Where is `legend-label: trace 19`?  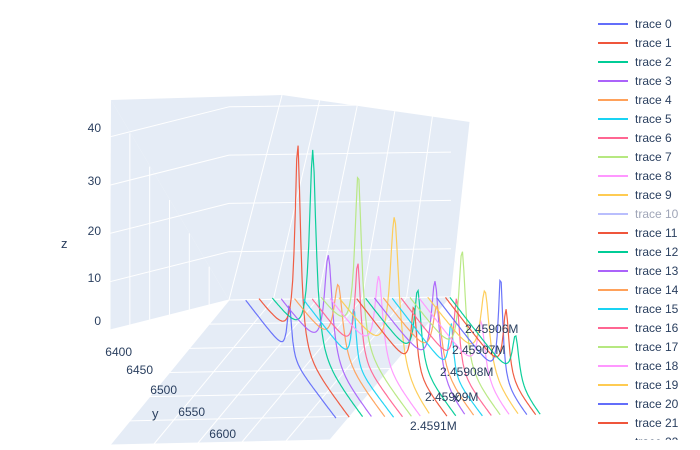
legend-label: trace 19 is located at coordinates (657, 384).